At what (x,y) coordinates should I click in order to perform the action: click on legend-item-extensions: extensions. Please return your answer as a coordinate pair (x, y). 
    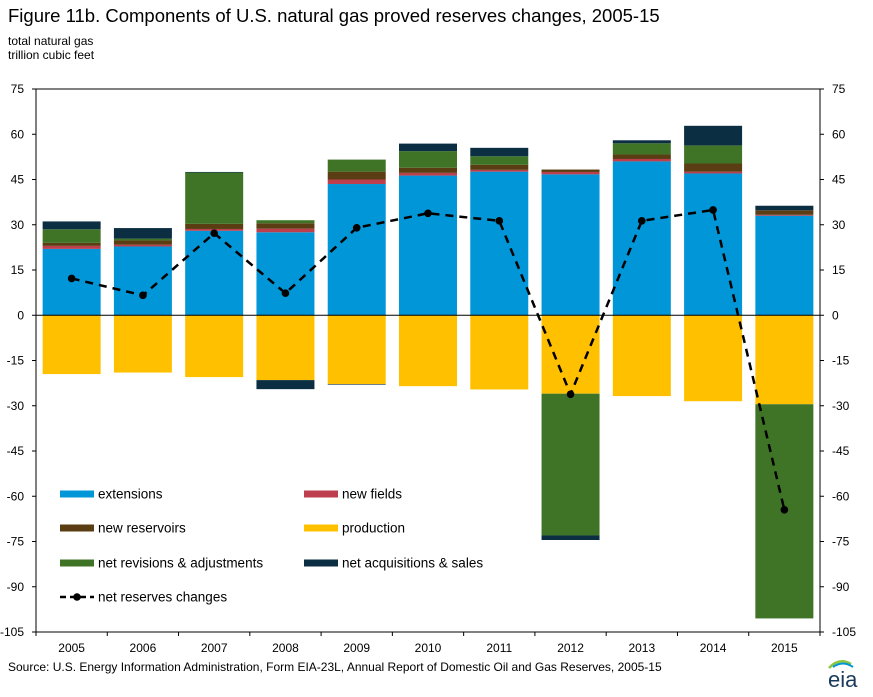
    Looking at the image, I should click on (111, 494).